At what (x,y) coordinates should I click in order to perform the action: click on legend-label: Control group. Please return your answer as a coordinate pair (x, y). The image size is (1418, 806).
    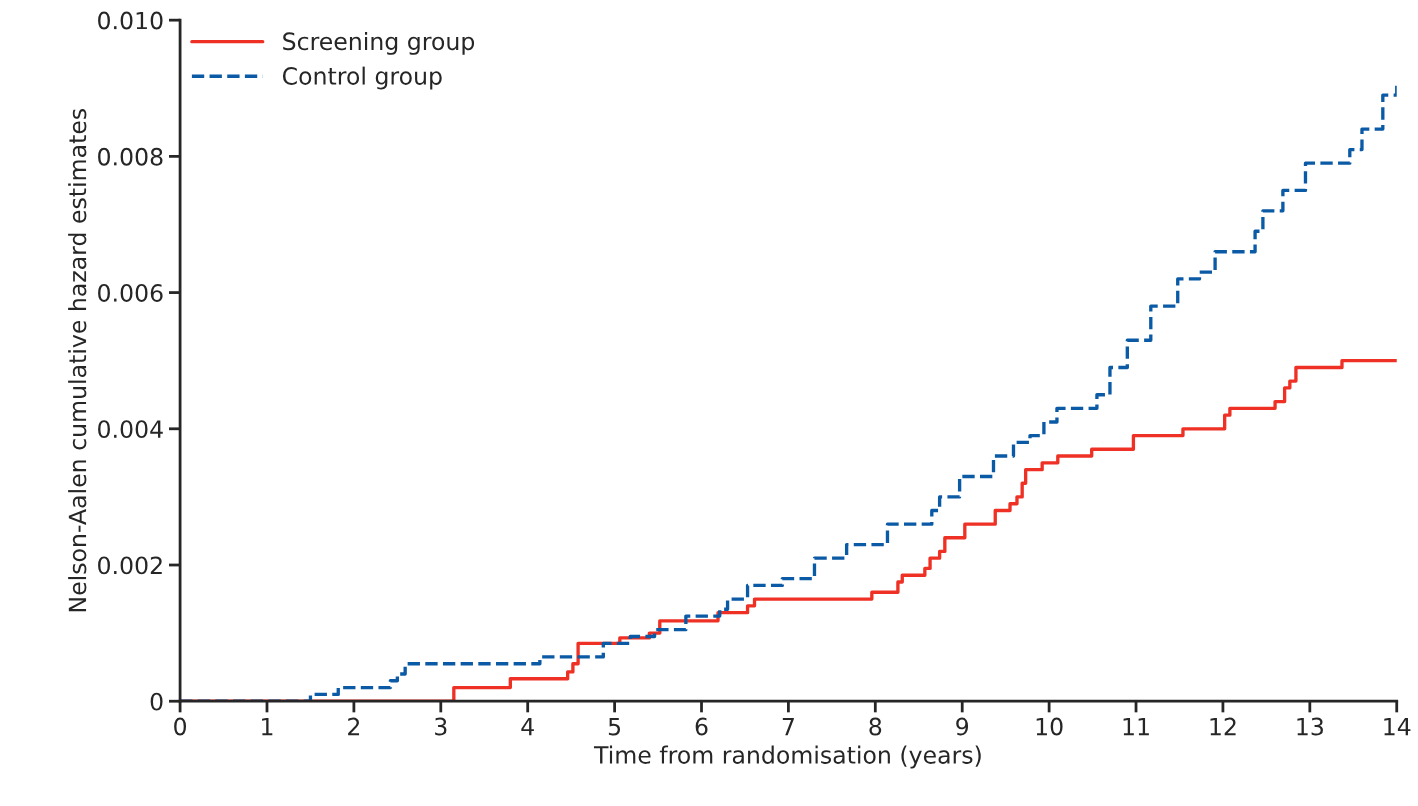
    Looking at the image, I should click on (362, 78).